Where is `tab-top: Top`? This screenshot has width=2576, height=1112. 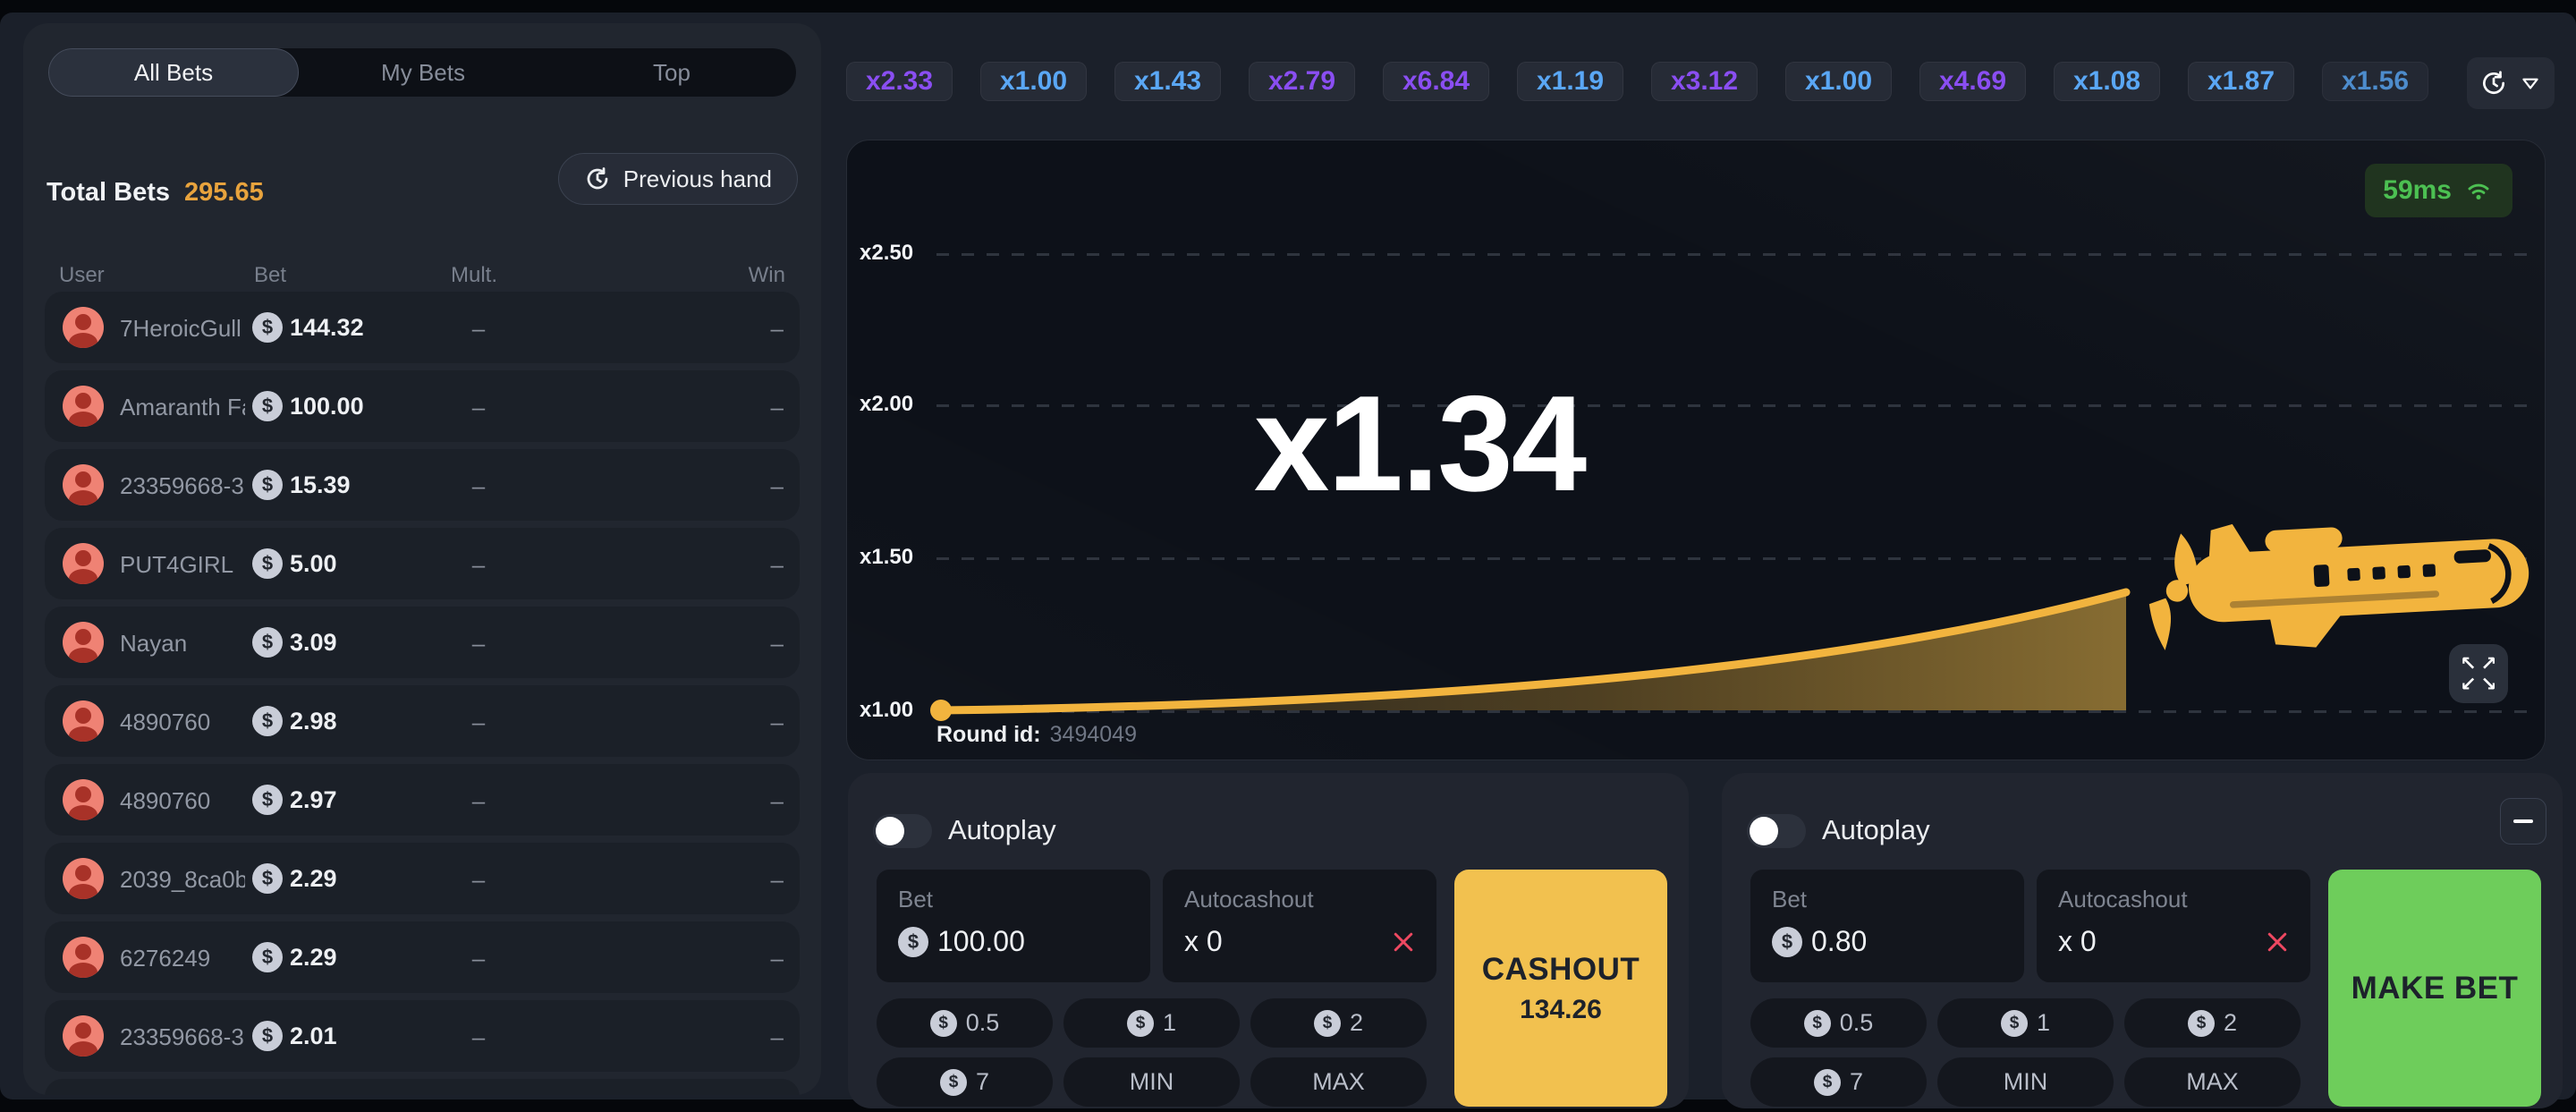
tab-top: Top is located at coordinates (672, 72).